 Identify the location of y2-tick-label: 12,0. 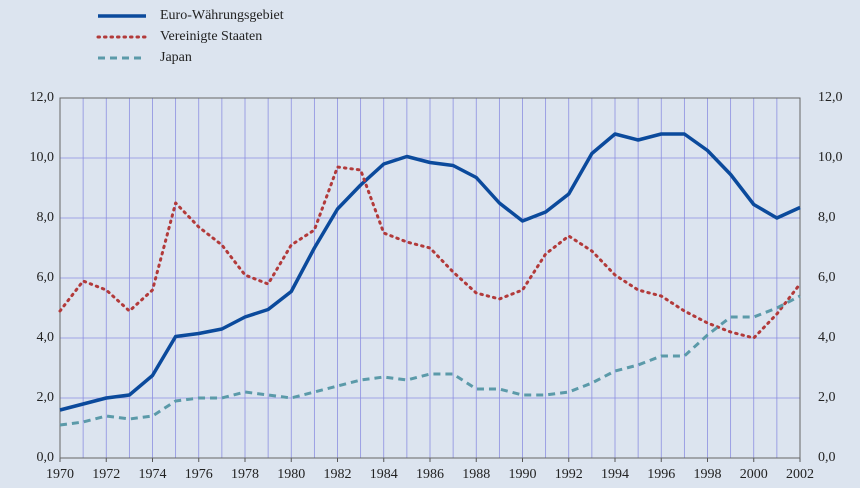
(830, 97).